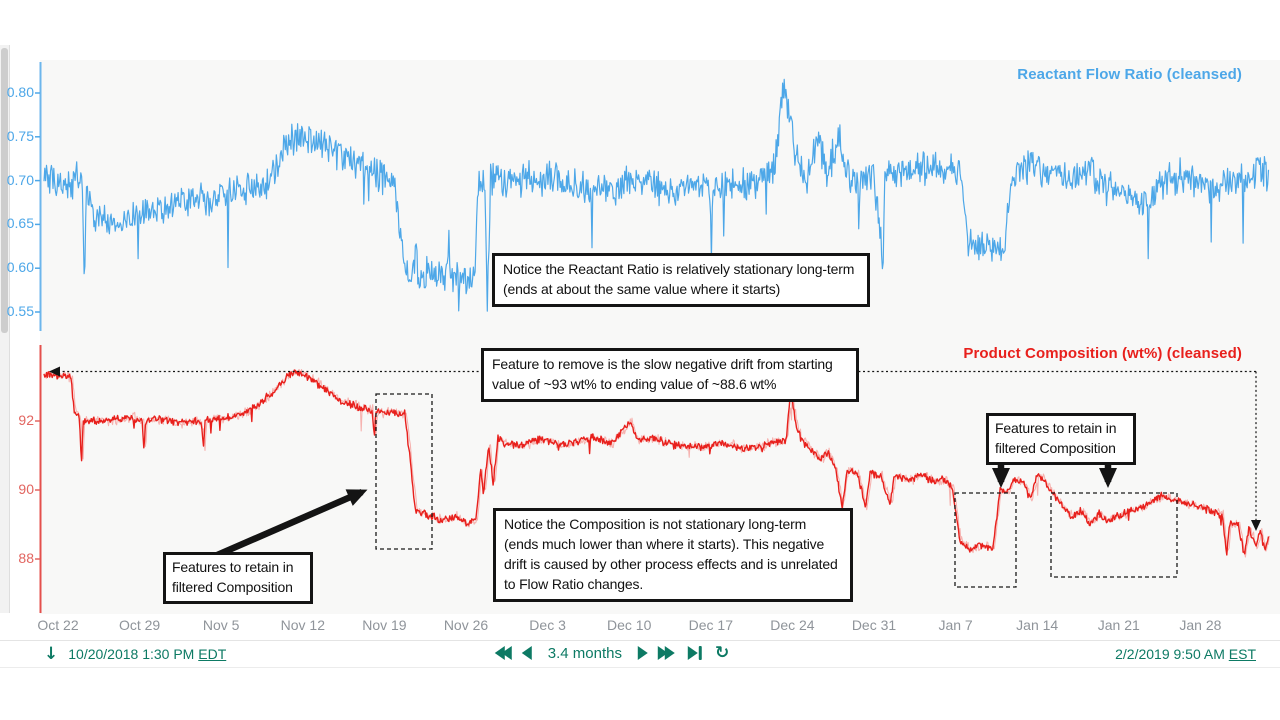 The width and height of the screenshot is (1280, 720). Describe the element at coordinates (547, 625) in the screenshot. I see `x-tick-label: Dec 3` at that location.